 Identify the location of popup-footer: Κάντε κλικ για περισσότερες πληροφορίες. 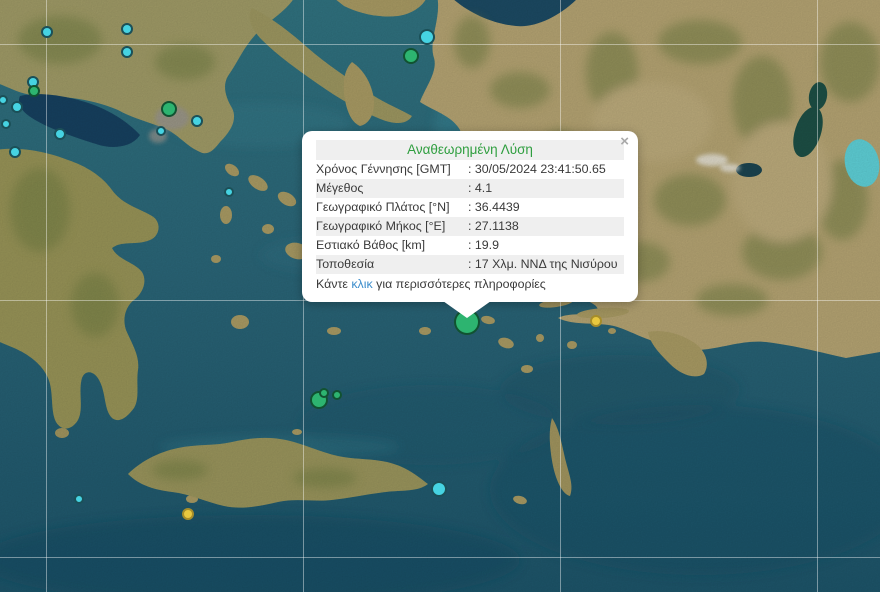
(431, 284).